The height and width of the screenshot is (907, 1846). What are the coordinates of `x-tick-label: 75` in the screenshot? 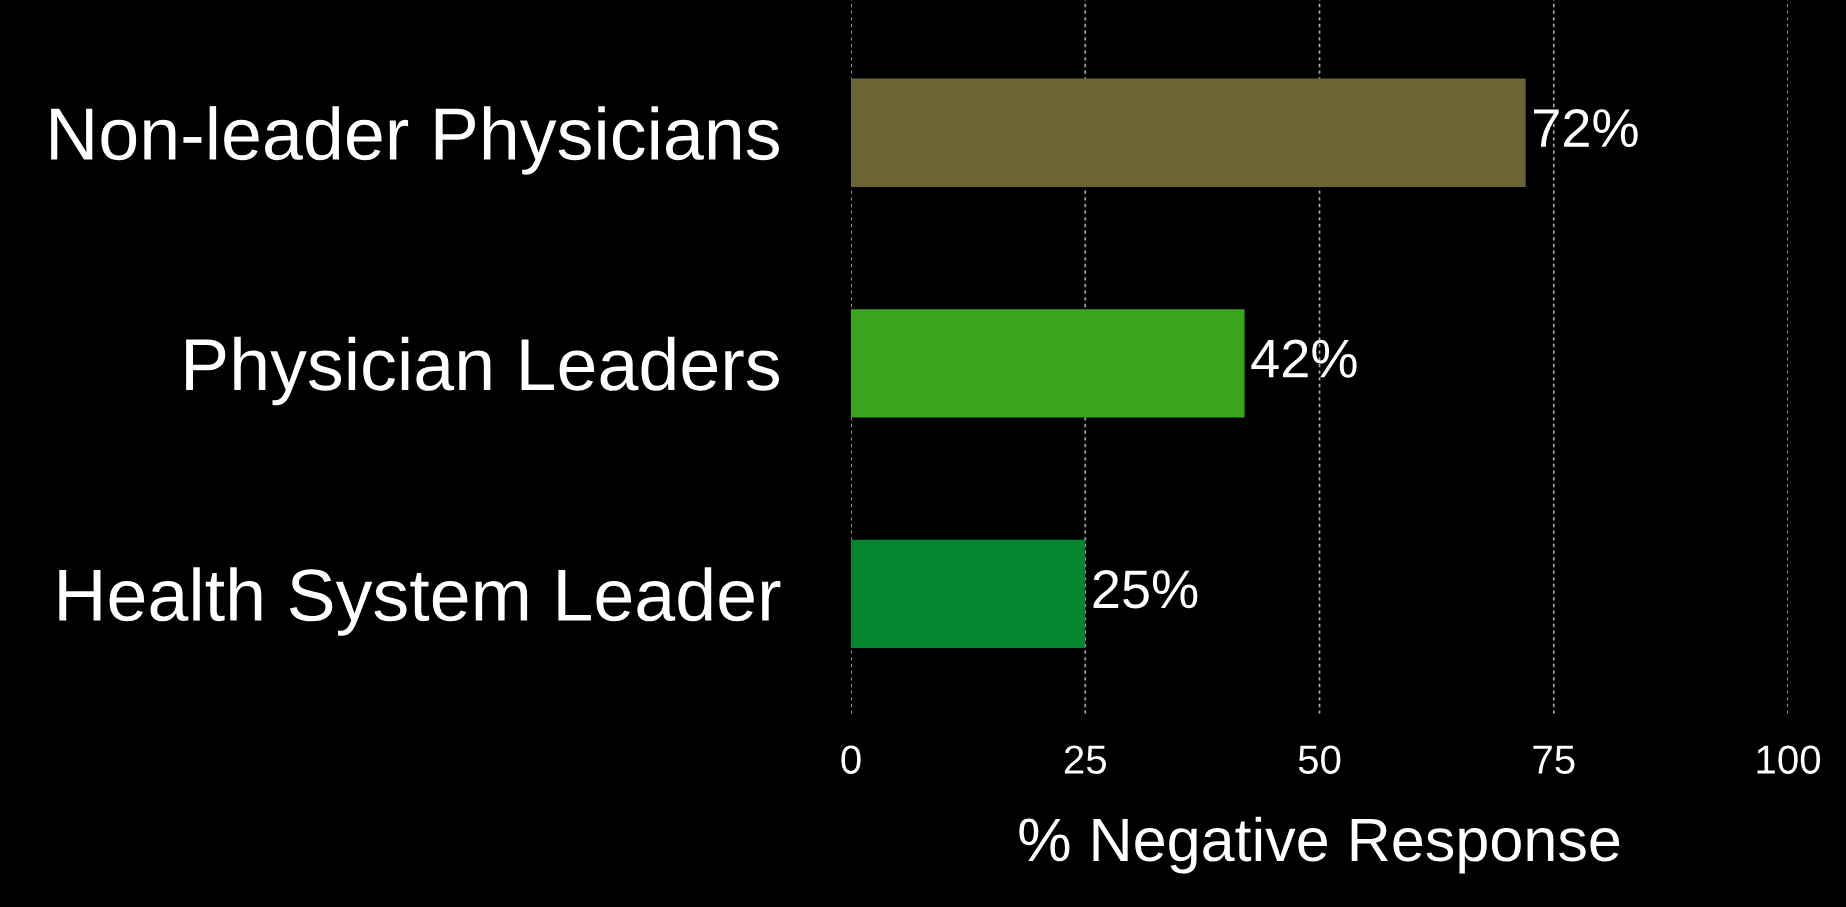 It's located at (1554, 759).